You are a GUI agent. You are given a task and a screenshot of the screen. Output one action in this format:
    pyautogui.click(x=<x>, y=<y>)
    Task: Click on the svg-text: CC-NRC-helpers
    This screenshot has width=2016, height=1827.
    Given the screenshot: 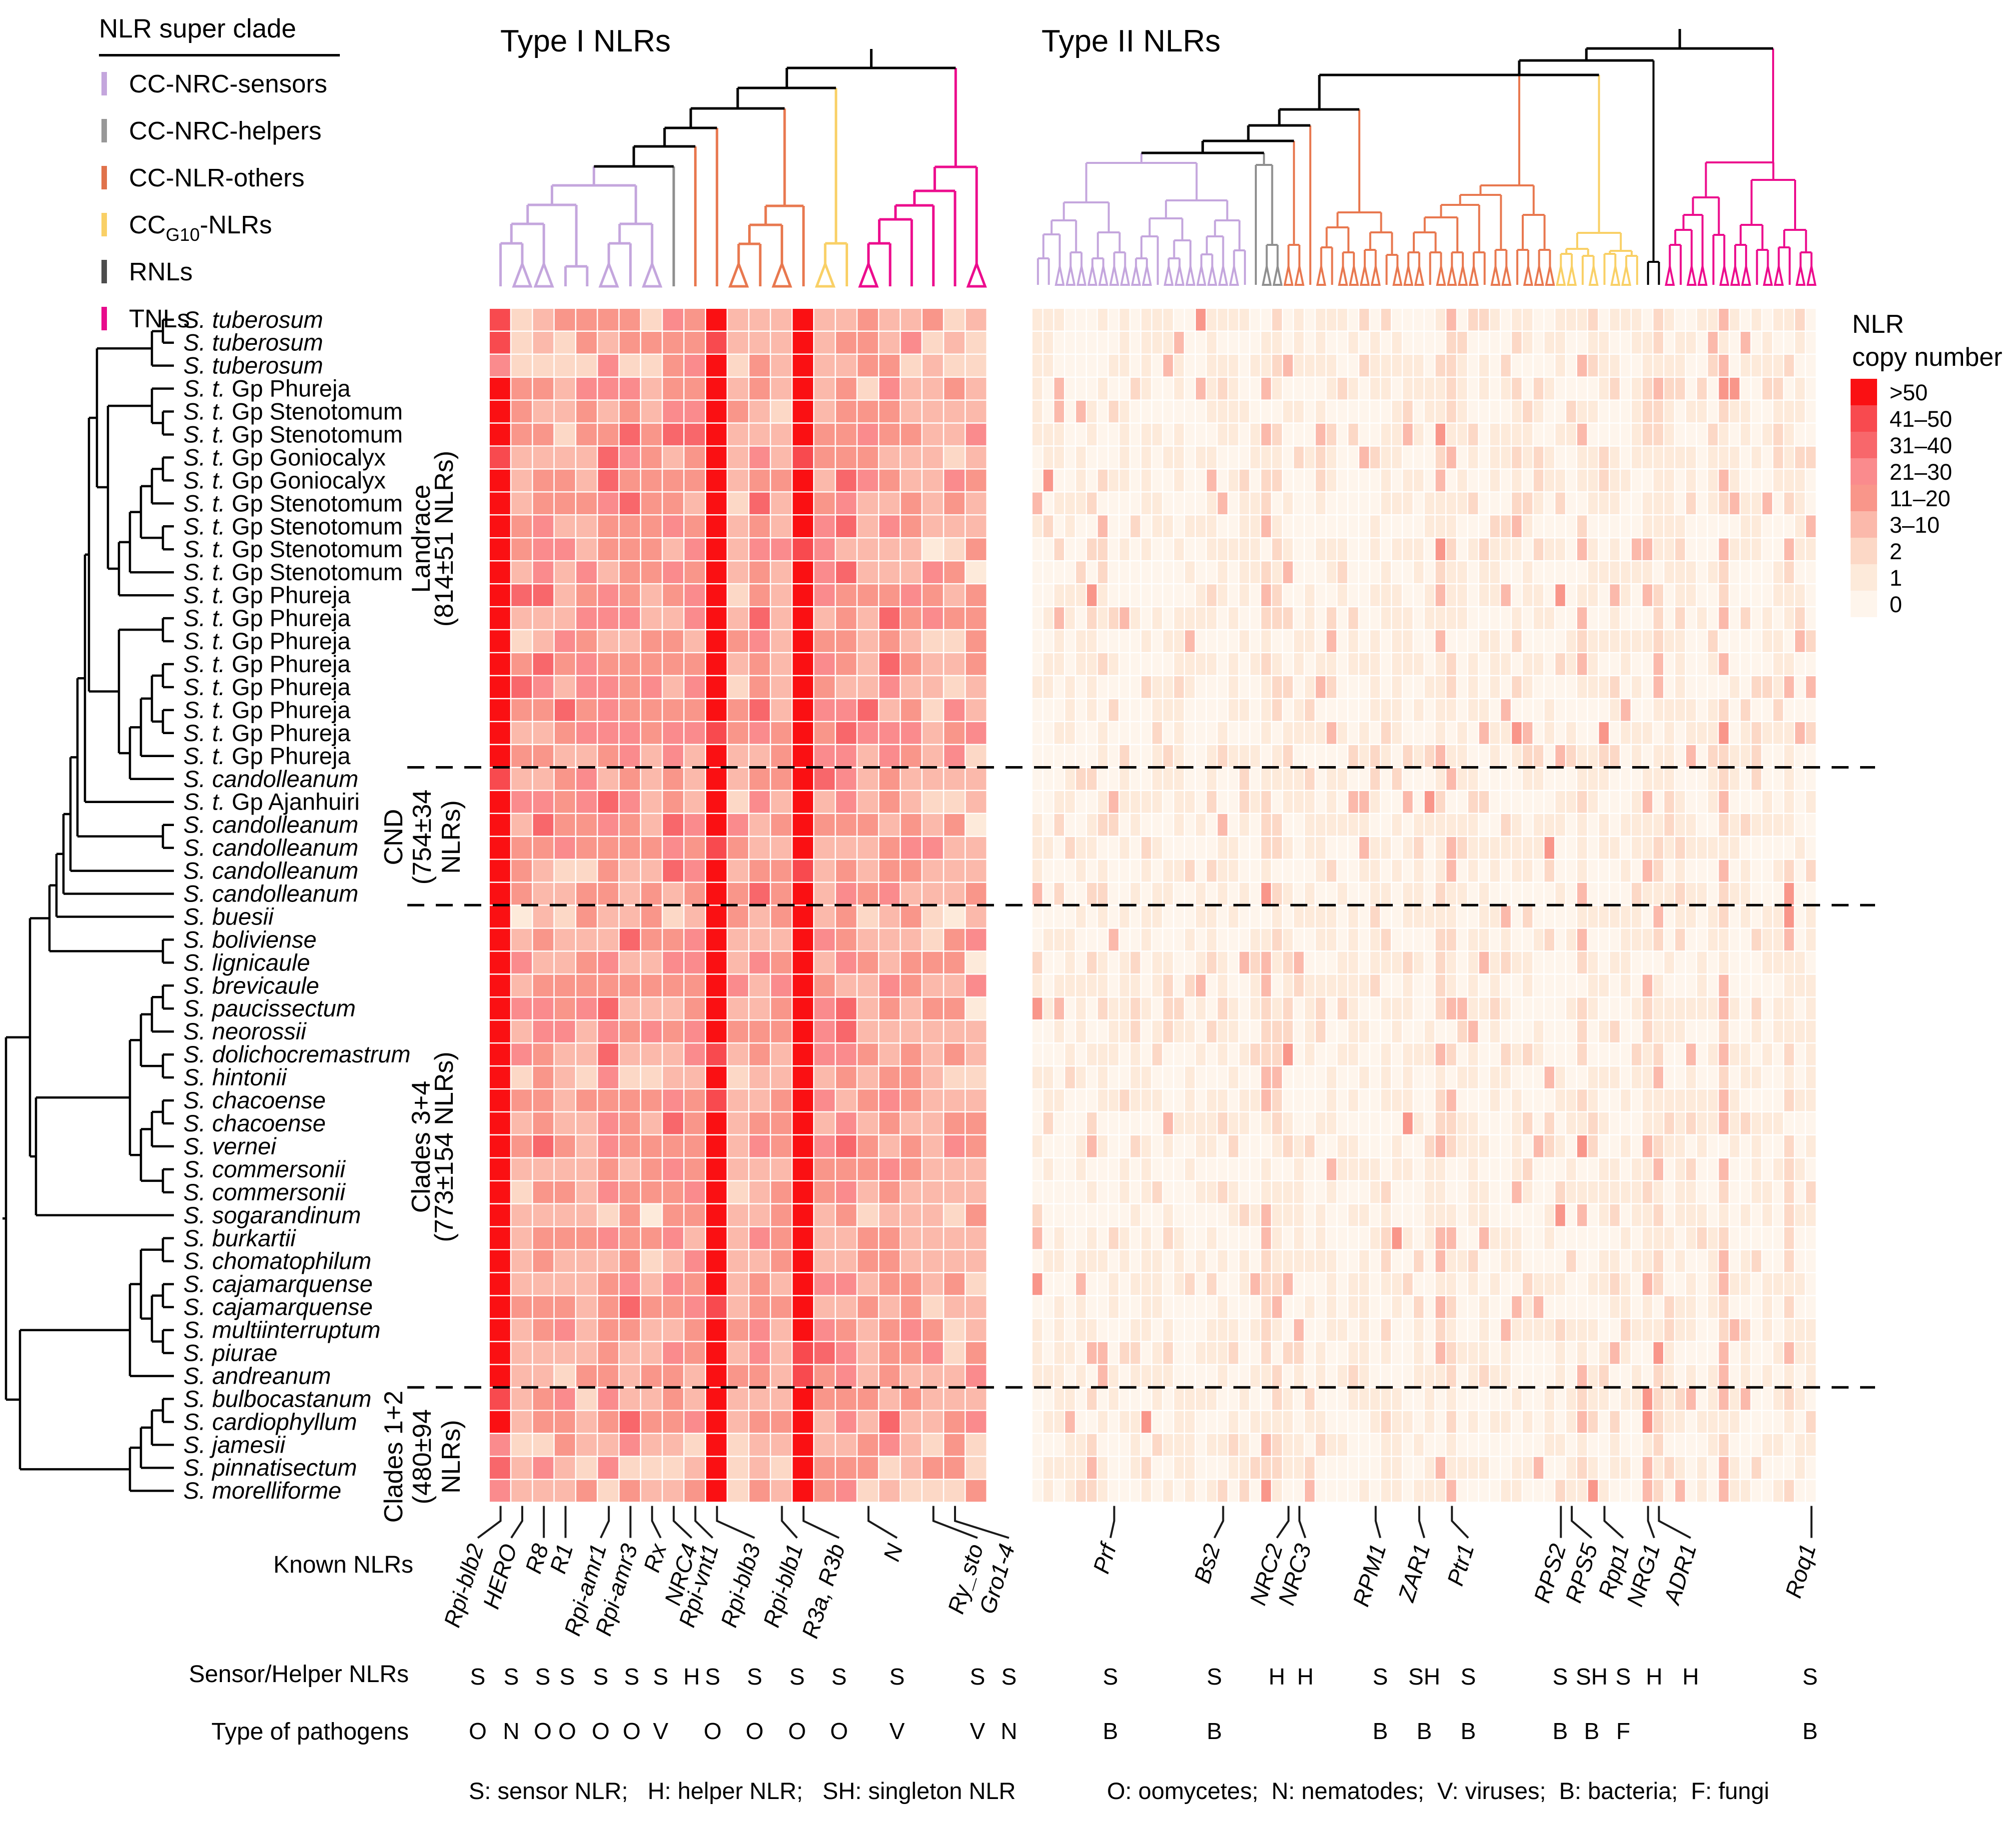 What is the action you would take?
    pyautogui.click(x=225, y=130)
    